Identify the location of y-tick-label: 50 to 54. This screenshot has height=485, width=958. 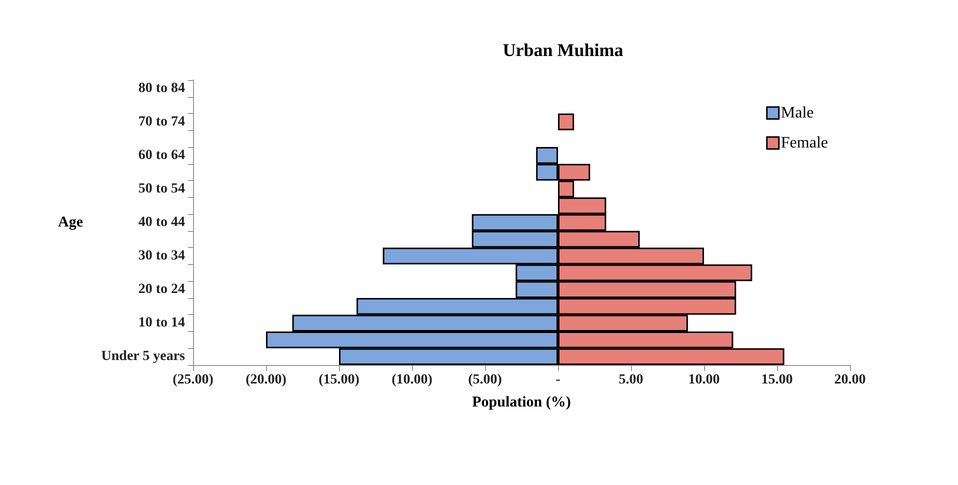
(161, 188).